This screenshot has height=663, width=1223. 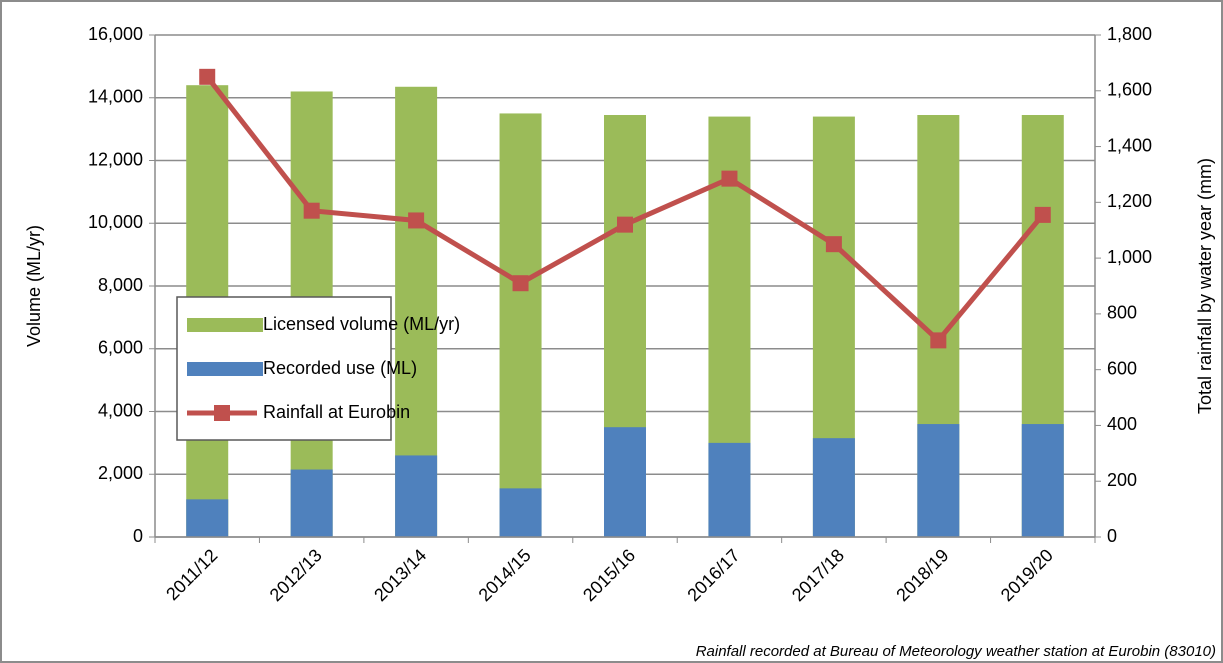 What do you see at coordinates (120, 410) in the screenshot?
I see `y-tick-label: 4,000` at bounding box center [120, 410].